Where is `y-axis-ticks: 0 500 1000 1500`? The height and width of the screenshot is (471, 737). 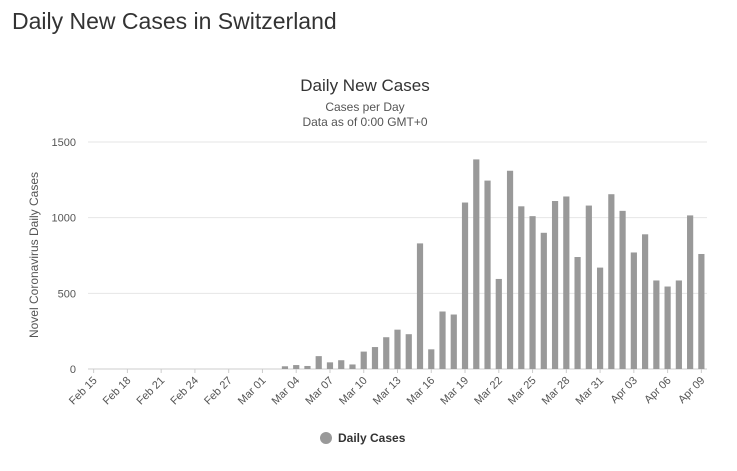 y-axis-ticks: 0 500 1000 1500 is located at coordinates (64, 256).